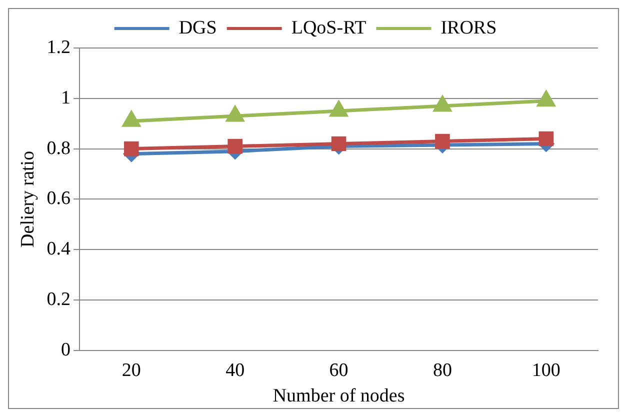 The width and height of the screenshot is (629, 419). I want to click on y-tick-label: 0.2, so click(58, 299).